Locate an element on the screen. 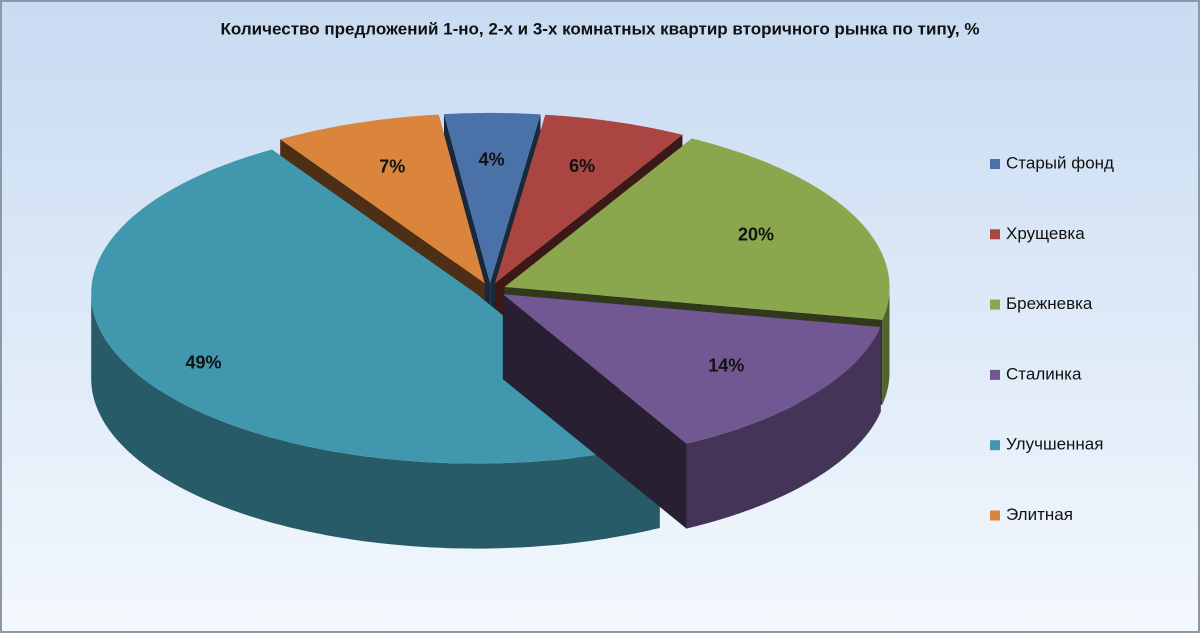  legend-label: Старый фонд is located at coordinates (1060, 162).